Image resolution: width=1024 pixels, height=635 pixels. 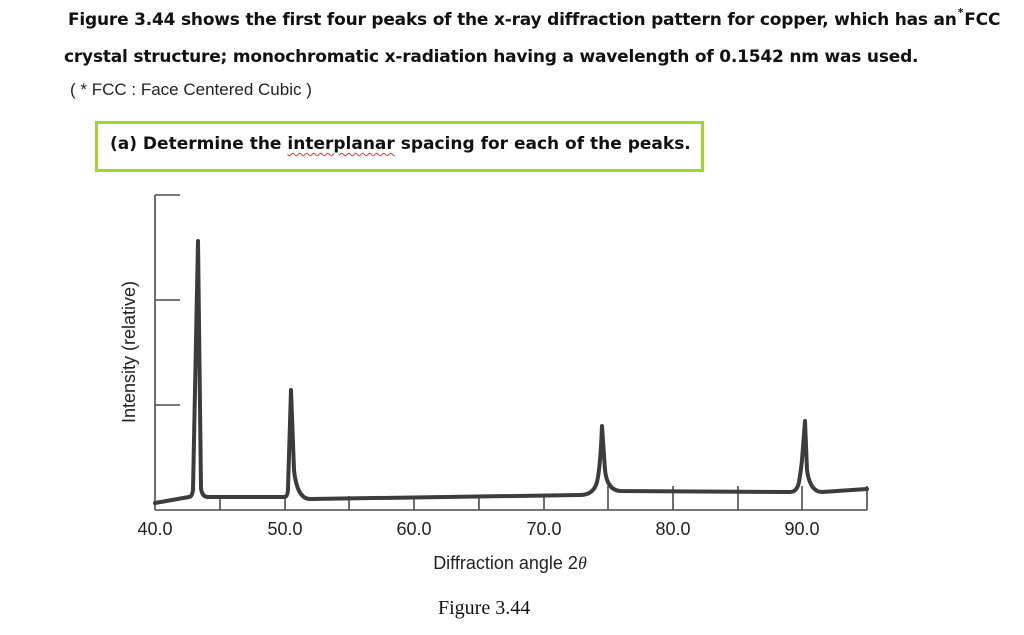 I want to click on x-tick-label: 60.0, so click(x=413, y=529).